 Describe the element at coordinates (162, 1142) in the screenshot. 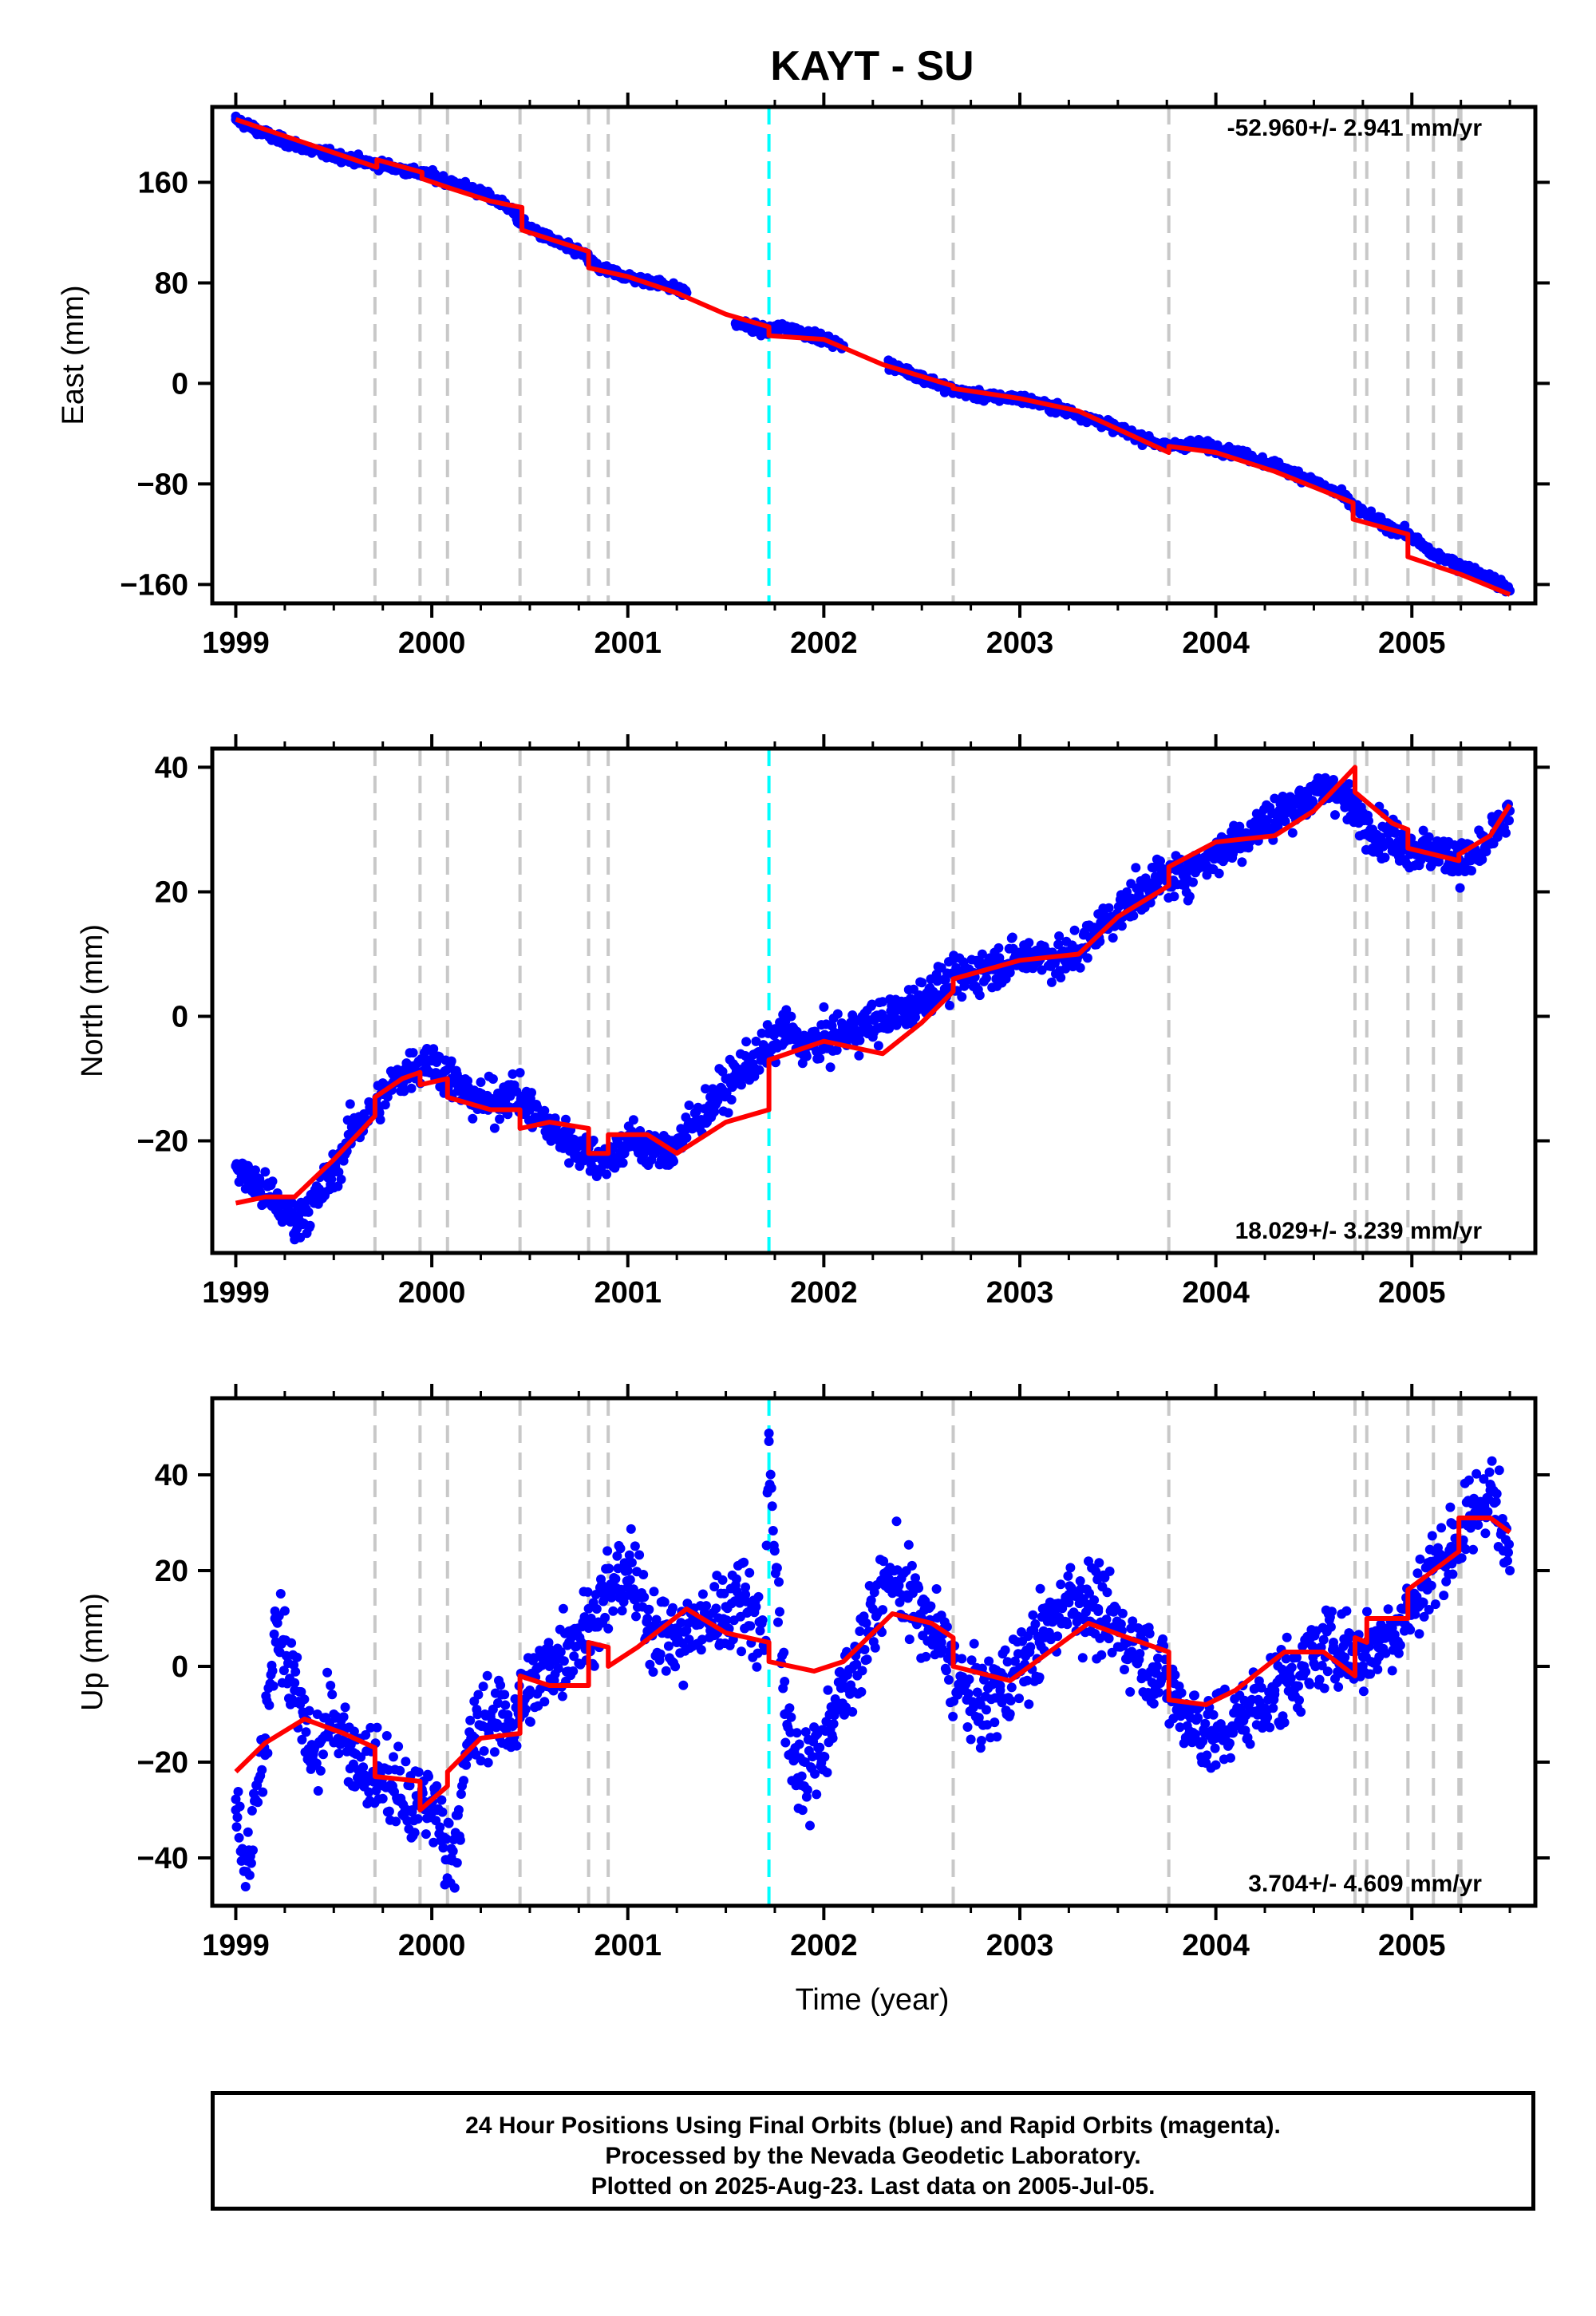

I see `y-tick-label: −20` at that location.